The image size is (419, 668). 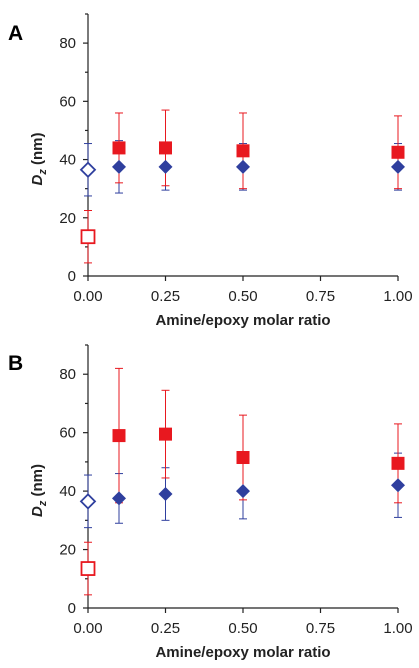 I want to click on panel-a-label: A, so click(x=15, y=33).